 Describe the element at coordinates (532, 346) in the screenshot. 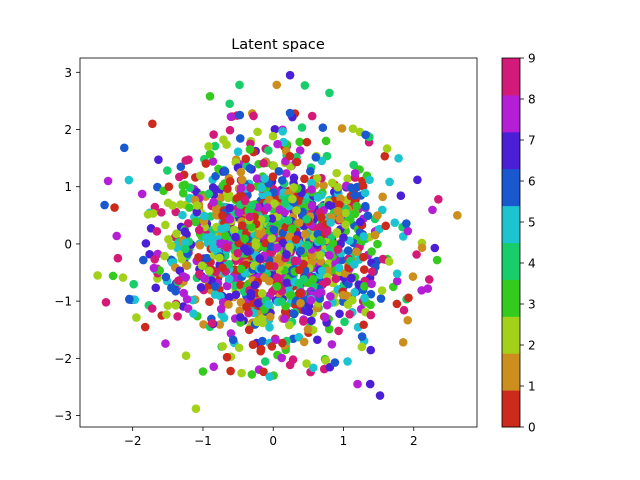

I see `colorbar-tick-label: 2` at that location.